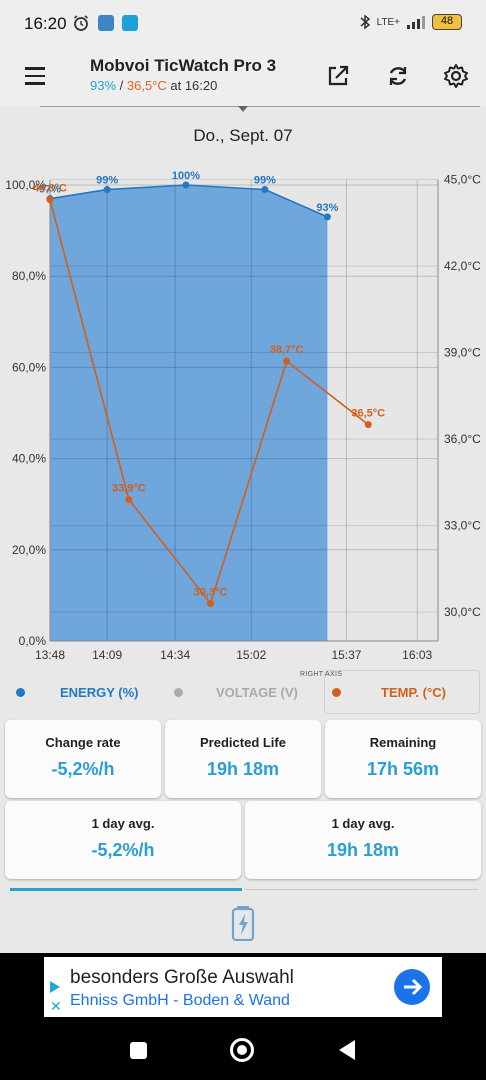  Describe the element at coordinates (417, 655) in the screenshot. I see `x-tick-label: 16:03` at that location.